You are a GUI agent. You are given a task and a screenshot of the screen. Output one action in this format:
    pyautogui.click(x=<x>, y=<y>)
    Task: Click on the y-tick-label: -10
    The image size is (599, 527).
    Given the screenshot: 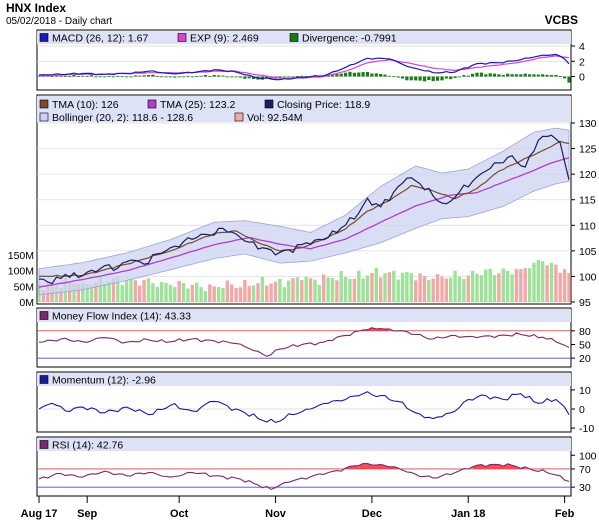 What is the action you would take?
    pyautogui.click(x=586, y=429)
    